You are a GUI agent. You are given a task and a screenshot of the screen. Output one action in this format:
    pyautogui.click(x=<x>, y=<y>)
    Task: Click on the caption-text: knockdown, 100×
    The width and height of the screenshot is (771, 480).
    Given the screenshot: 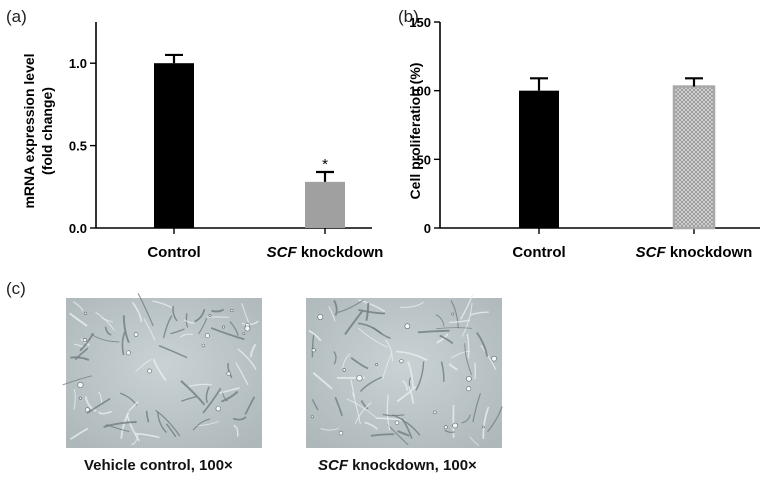 What is the action you would take?
    pyautogui.click(x=412, y=465)
    